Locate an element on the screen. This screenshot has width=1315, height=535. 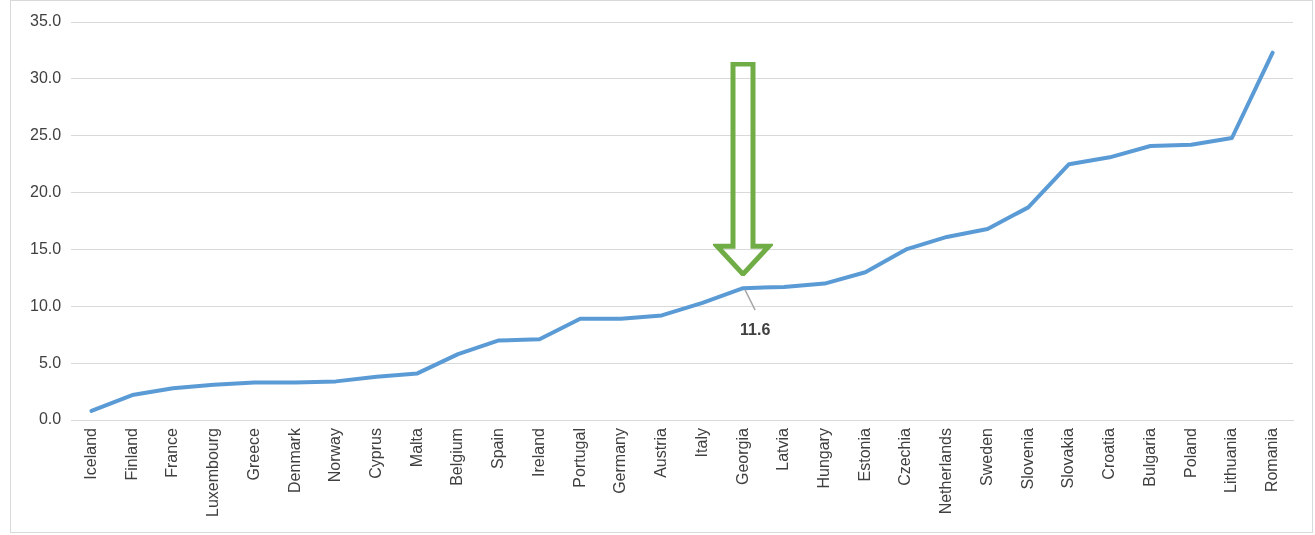
x-tick-label: Denmark is located at coordinates (294, 460).